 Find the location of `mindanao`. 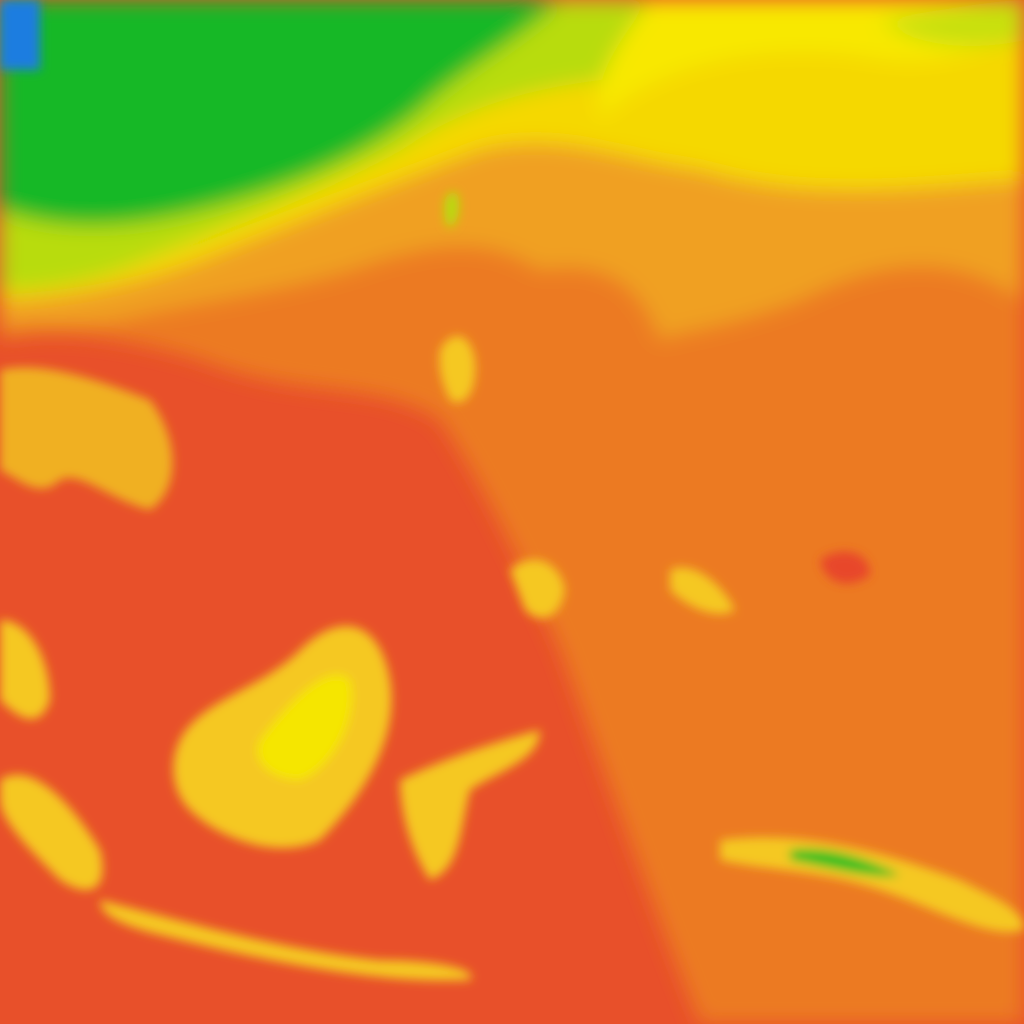

mindanao is located at coordinates (537, 589).